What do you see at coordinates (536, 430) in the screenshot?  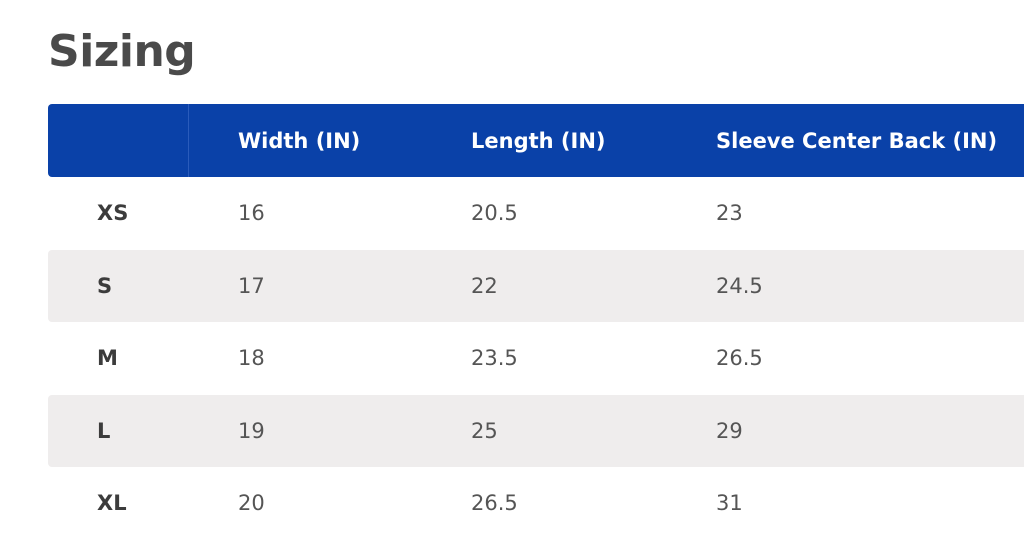 I see `table-row: L 19 25 29` at bounding box center [536, 430].